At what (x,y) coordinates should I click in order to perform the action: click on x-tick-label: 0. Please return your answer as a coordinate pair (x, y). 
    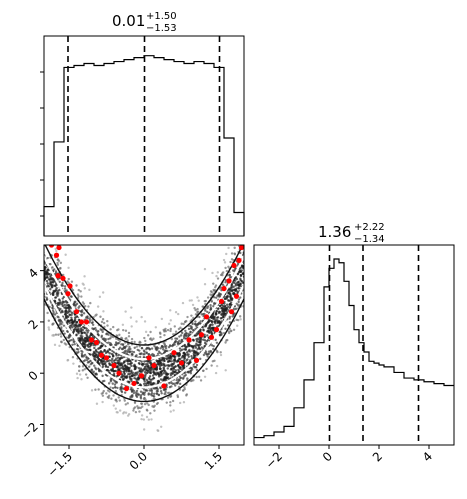
    Looking at the image, I should click on (327, 456).